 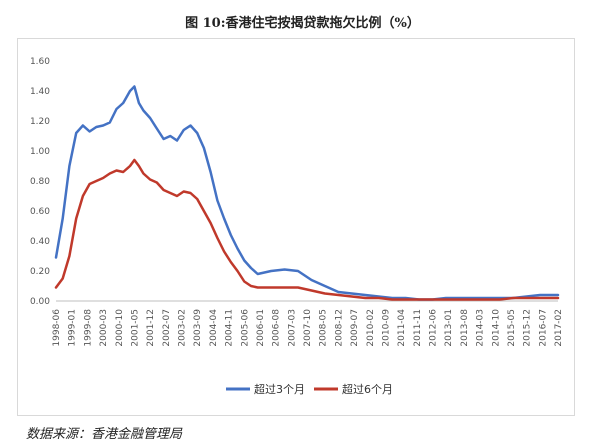 What do you see at coordinates (40, 302) in the screenshot?
I see `y-tick-label: 0.00` at bounding box center [40, 302].